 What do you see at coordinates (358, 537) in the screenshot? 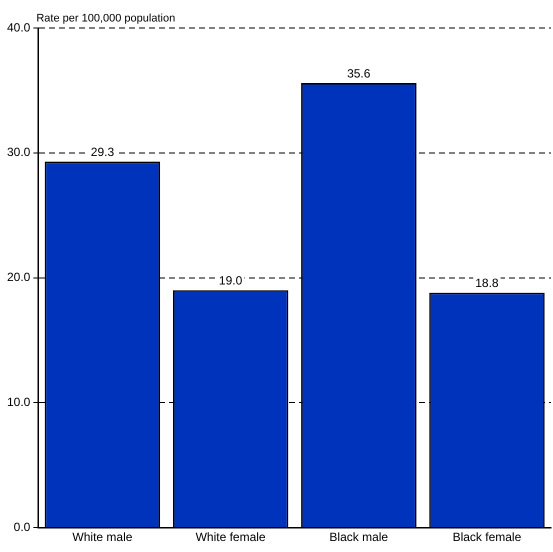
I see `x-tick-label: Black male` at bounding box center [358, 537].